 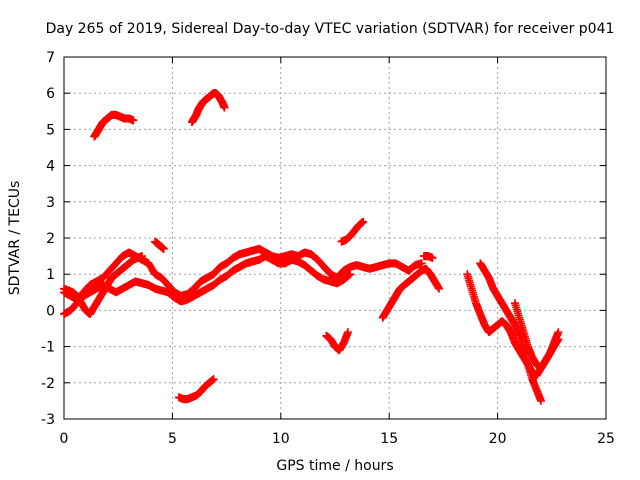 I want to click on series-track-k, so click(x=428, y=257).